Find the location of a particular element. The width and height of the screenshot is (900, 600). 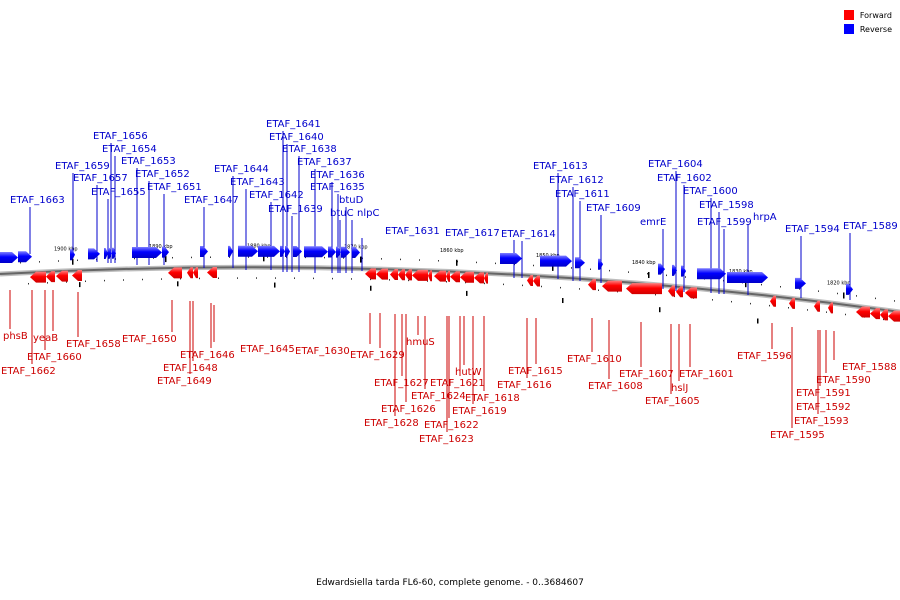

forward-gene-label-etaf-1619: ETAF_1619 is located at coordinates (479, 411).